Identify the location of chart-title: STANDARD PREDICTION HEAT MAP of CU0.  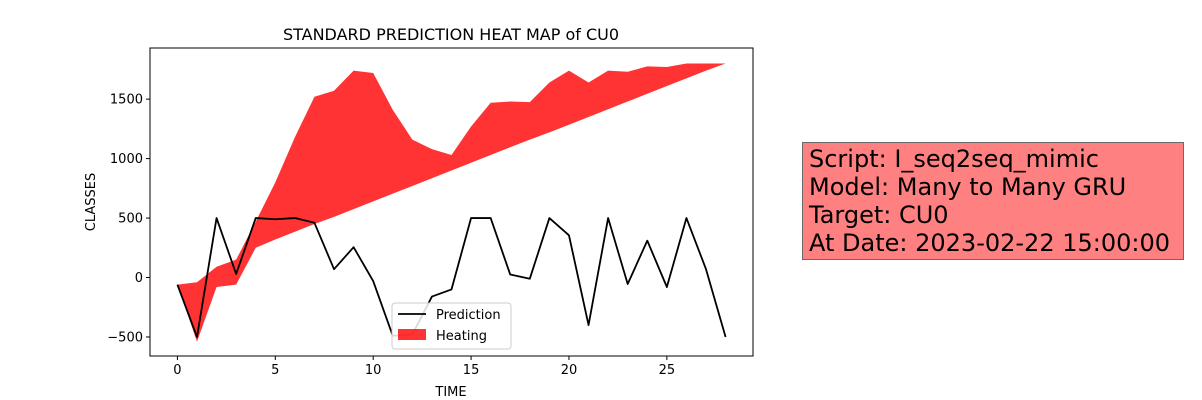
(451, 34).